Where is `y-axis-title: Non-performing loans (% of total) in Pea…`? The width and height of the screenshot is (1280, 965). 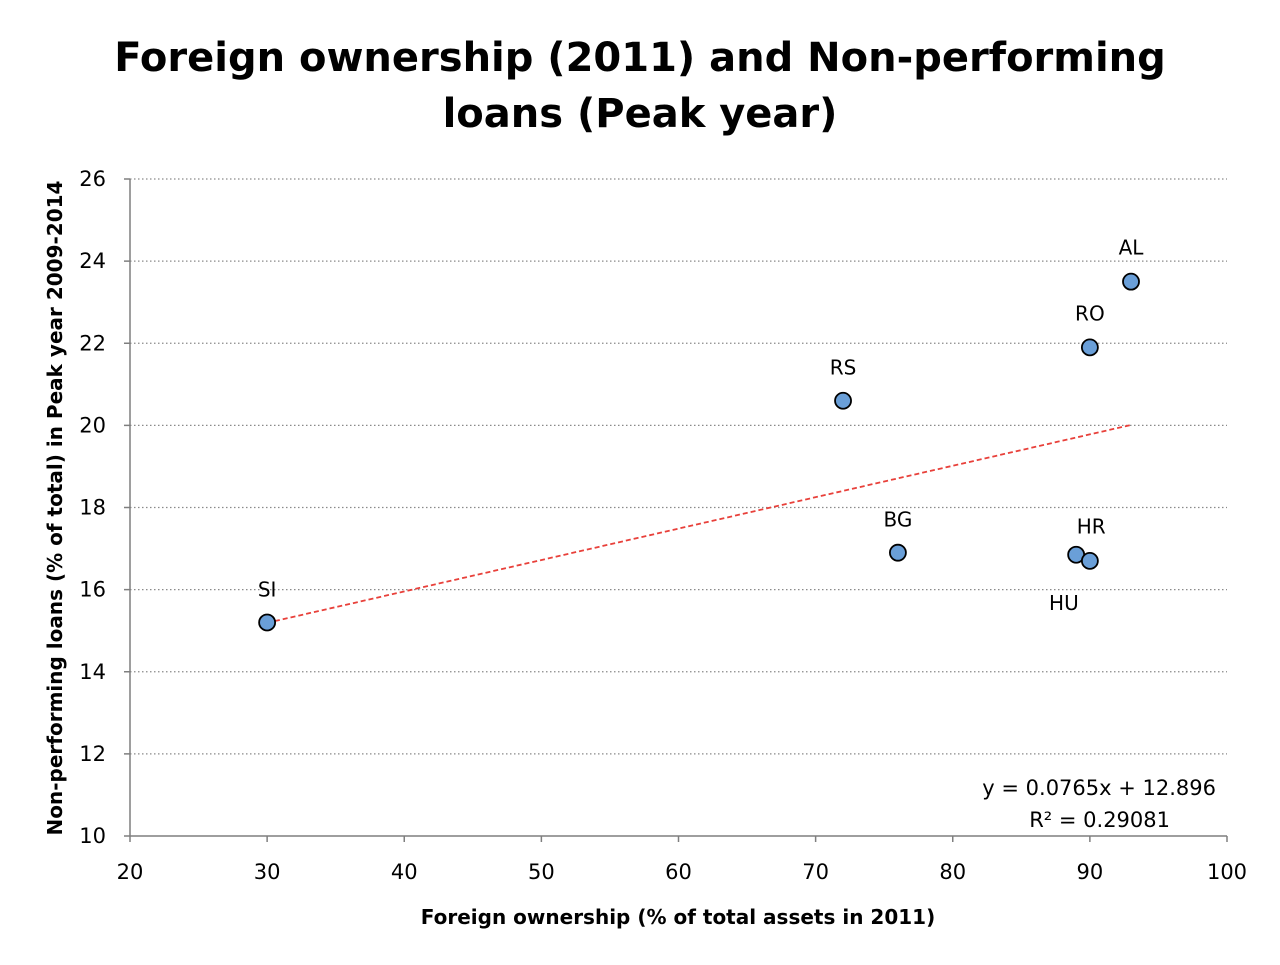 y-axis-title: Non-performing loans (% of total) in Pea… is located at coordinates (55, 508).